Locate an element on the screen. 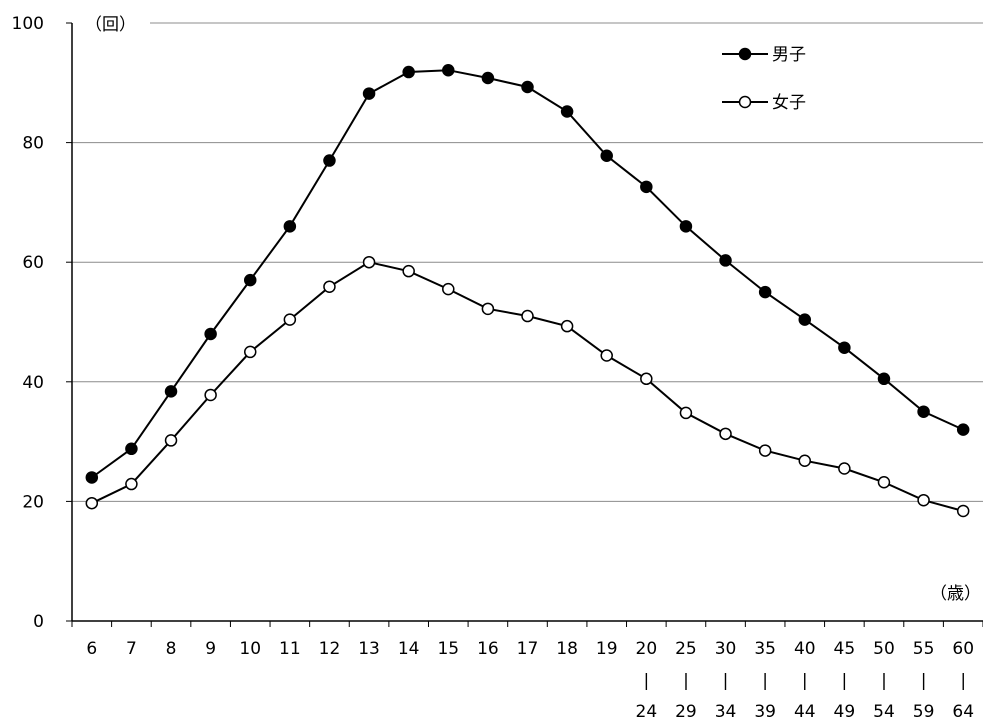 This screenshot has width=983, height=724. x-tick-label: 45 is located at coordinates (845, 649).